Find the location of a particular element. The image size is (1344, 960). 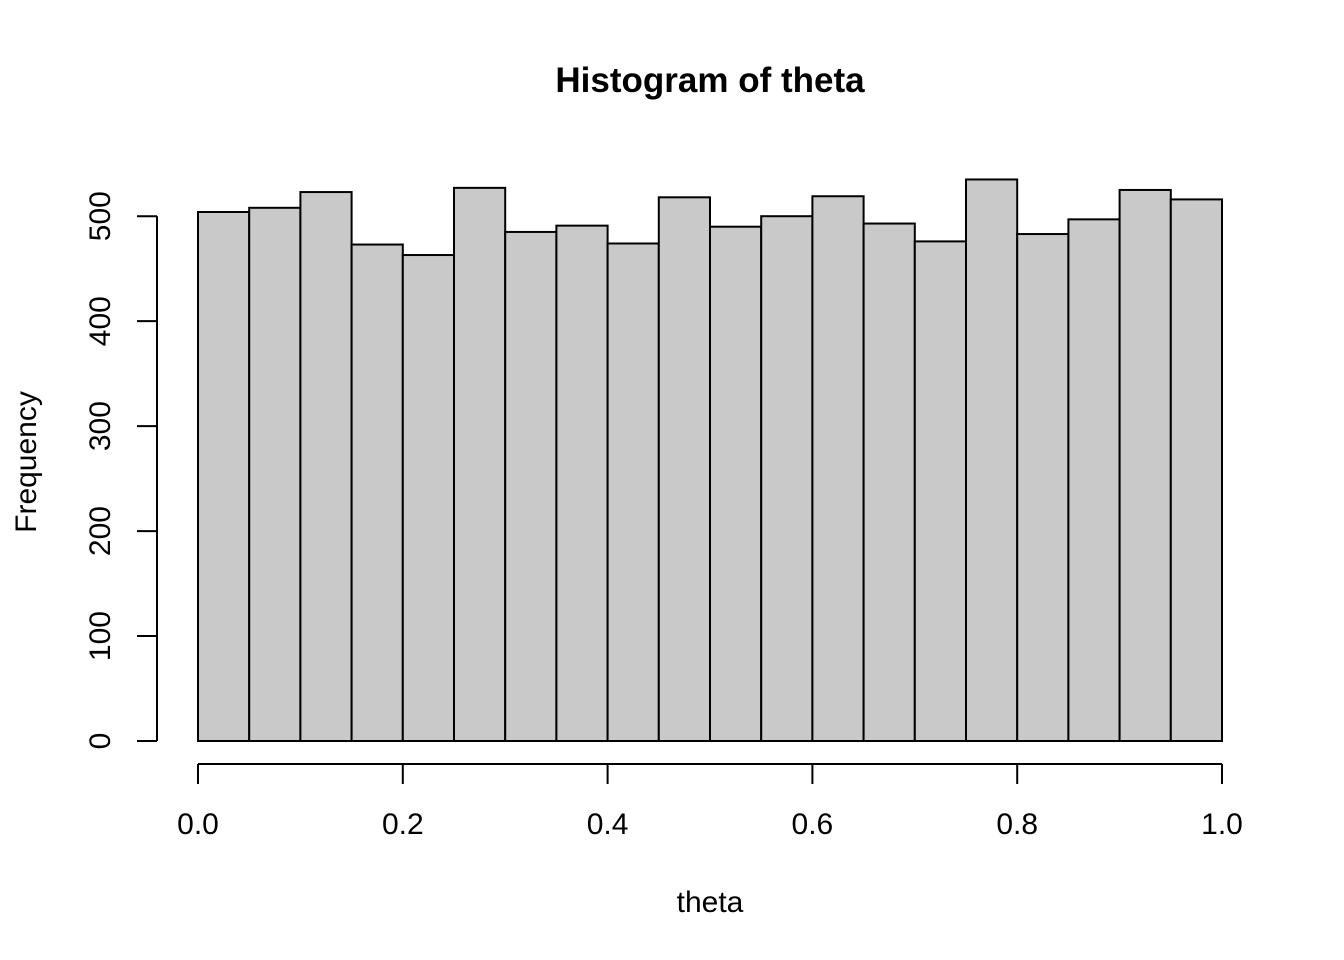

x-tick-label: 0.0 is located at coordinates (198, 824).